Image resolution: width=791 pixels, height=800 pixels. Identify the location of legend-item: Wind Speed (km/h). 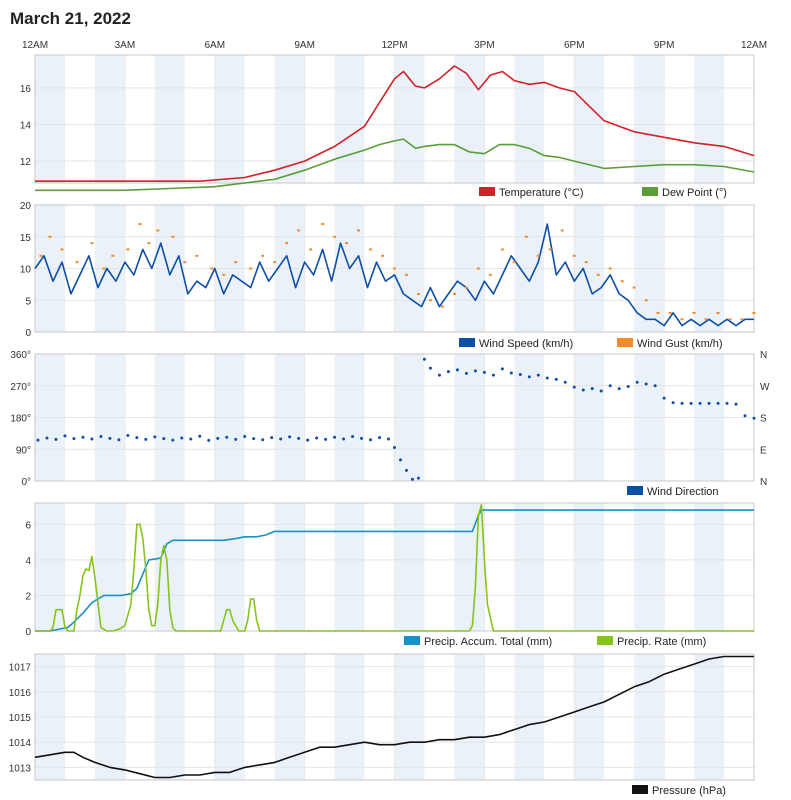
(516, 344).